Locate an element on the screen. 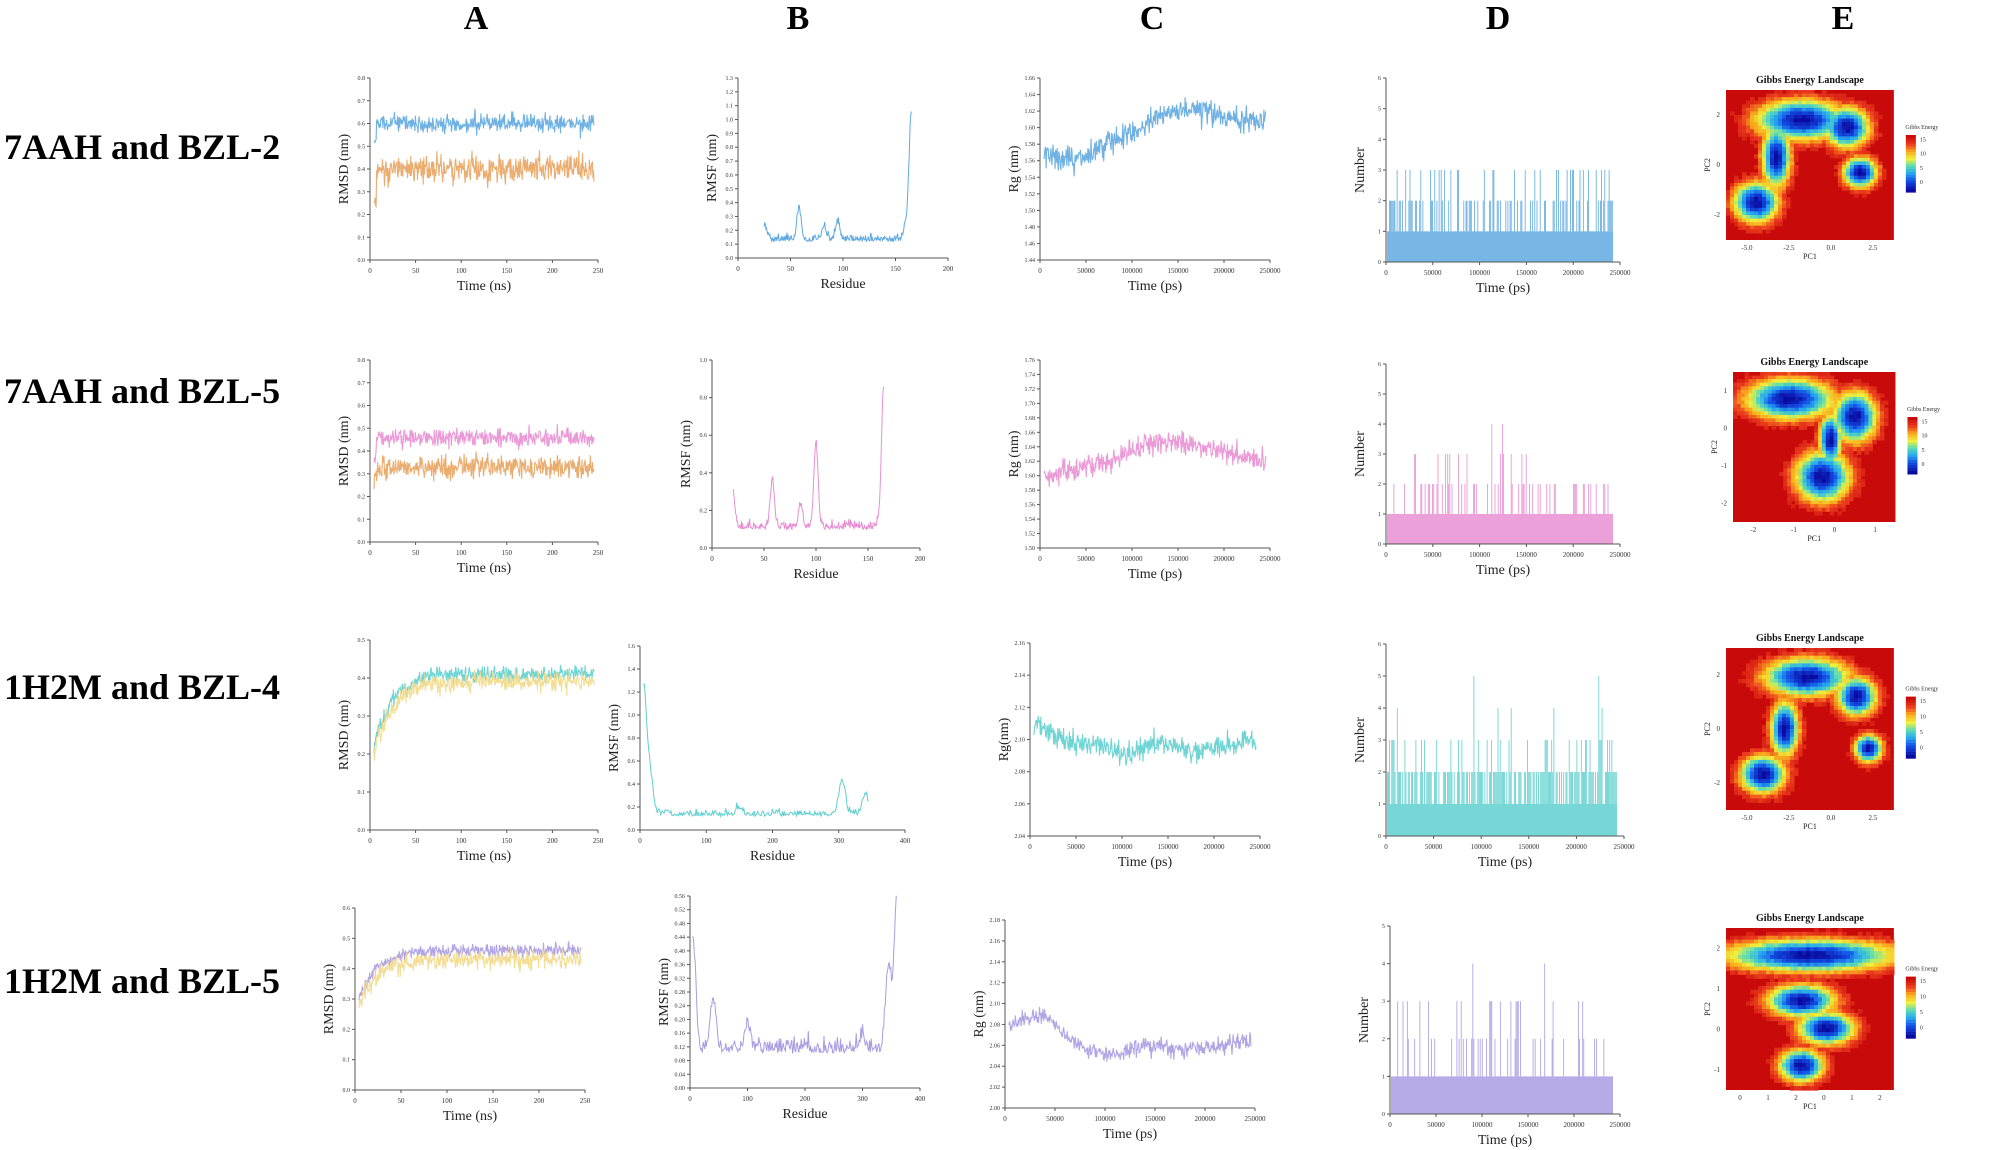  panel-d2-bar is located at coordinates (1425, 499).